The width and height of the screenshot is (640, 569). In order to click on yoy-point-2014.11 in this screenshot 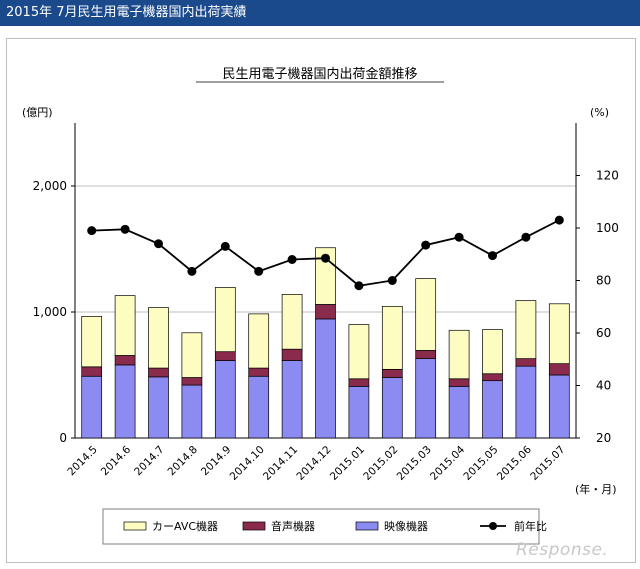, I will do `click(292, 259)`.